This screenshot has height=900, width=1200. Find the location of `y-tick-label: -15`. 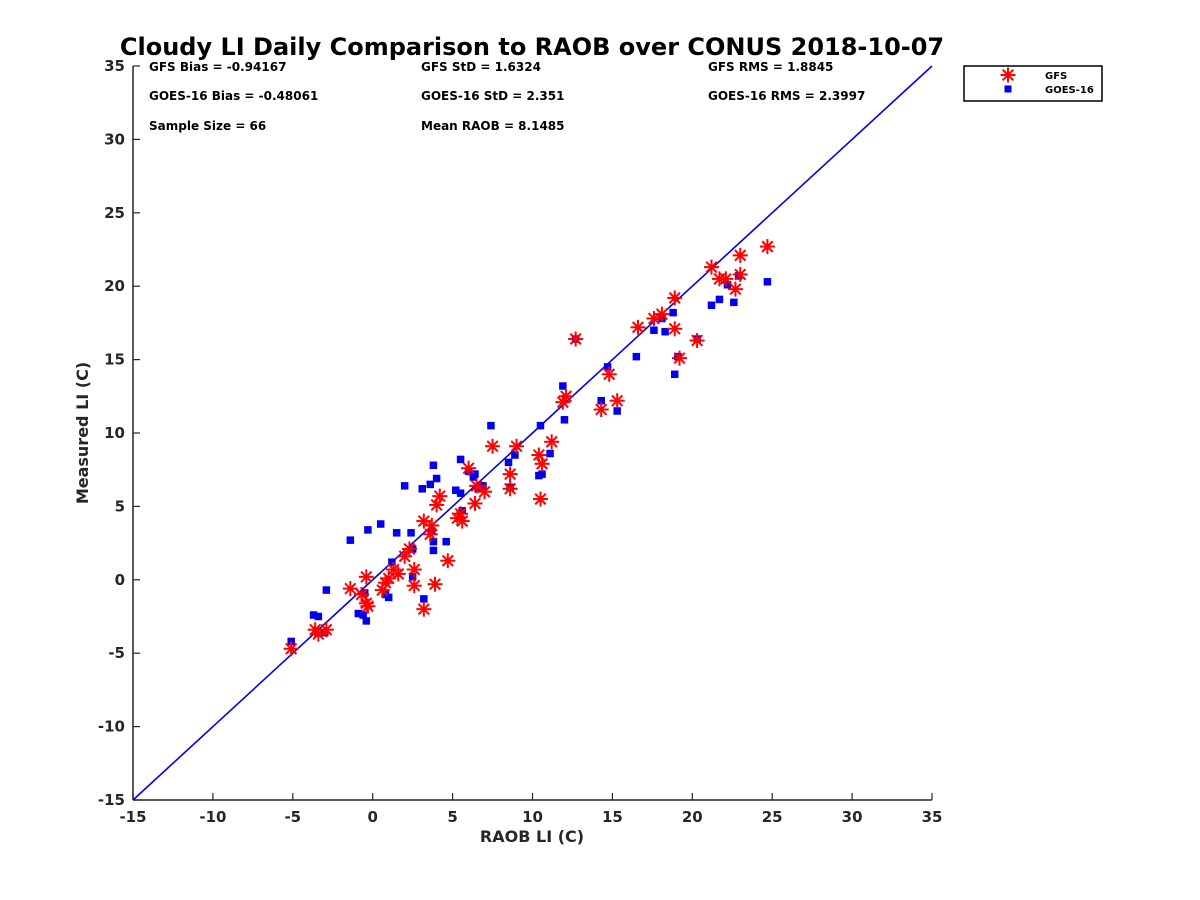

y-tick-label: -15 is located at coordinates (111, 800).